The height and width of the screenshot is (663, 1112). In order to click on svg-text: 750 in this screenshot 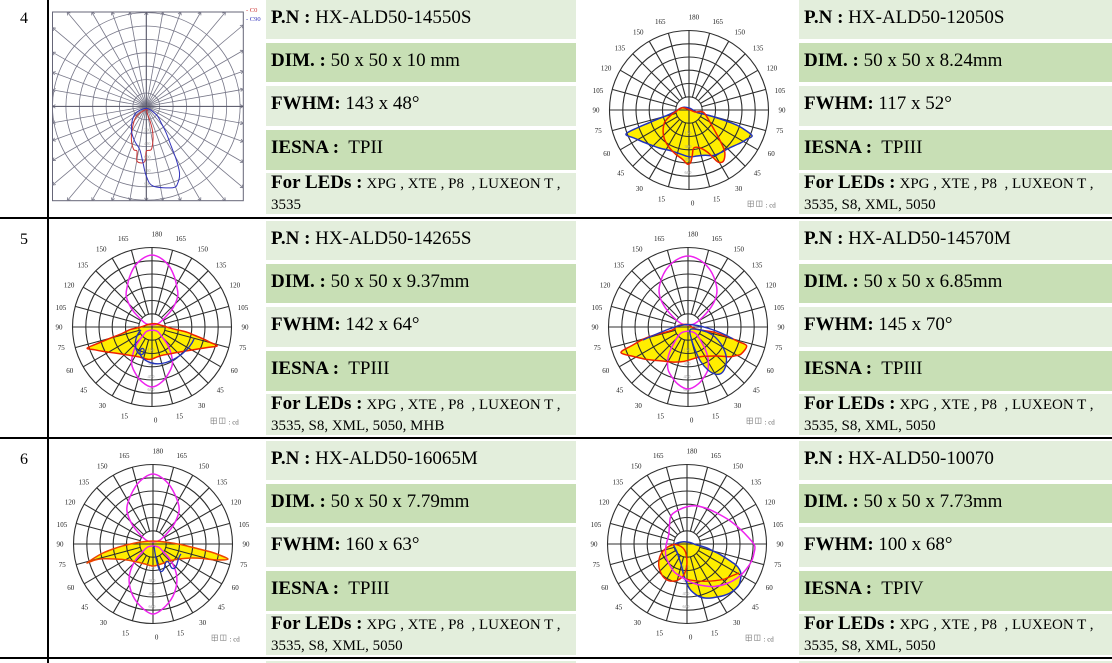, I will do `click(147, 170)`.